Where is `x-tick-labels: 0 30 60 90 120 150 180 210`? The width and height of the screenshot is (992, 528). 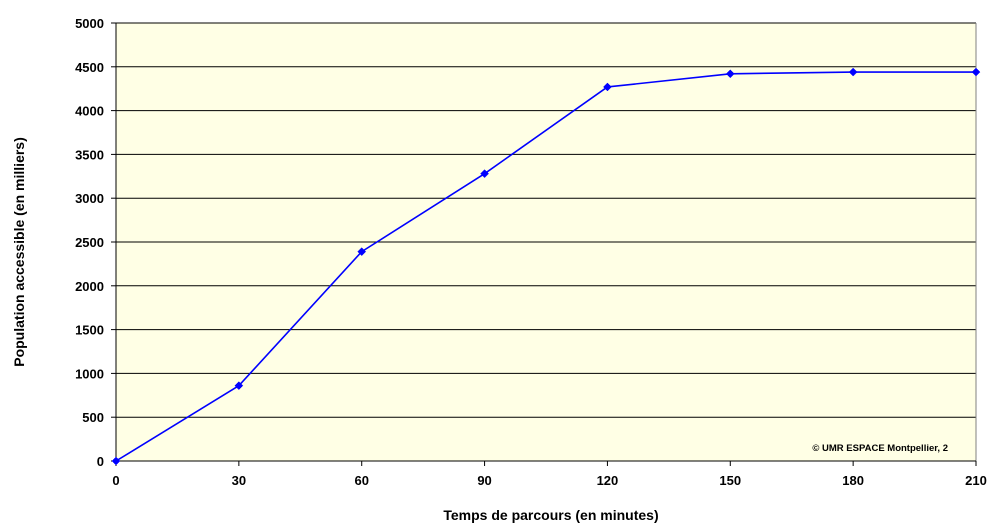
x-tick-labels: 0 30 60 90 120 150 180 210 is located at coordinates (549, 480).